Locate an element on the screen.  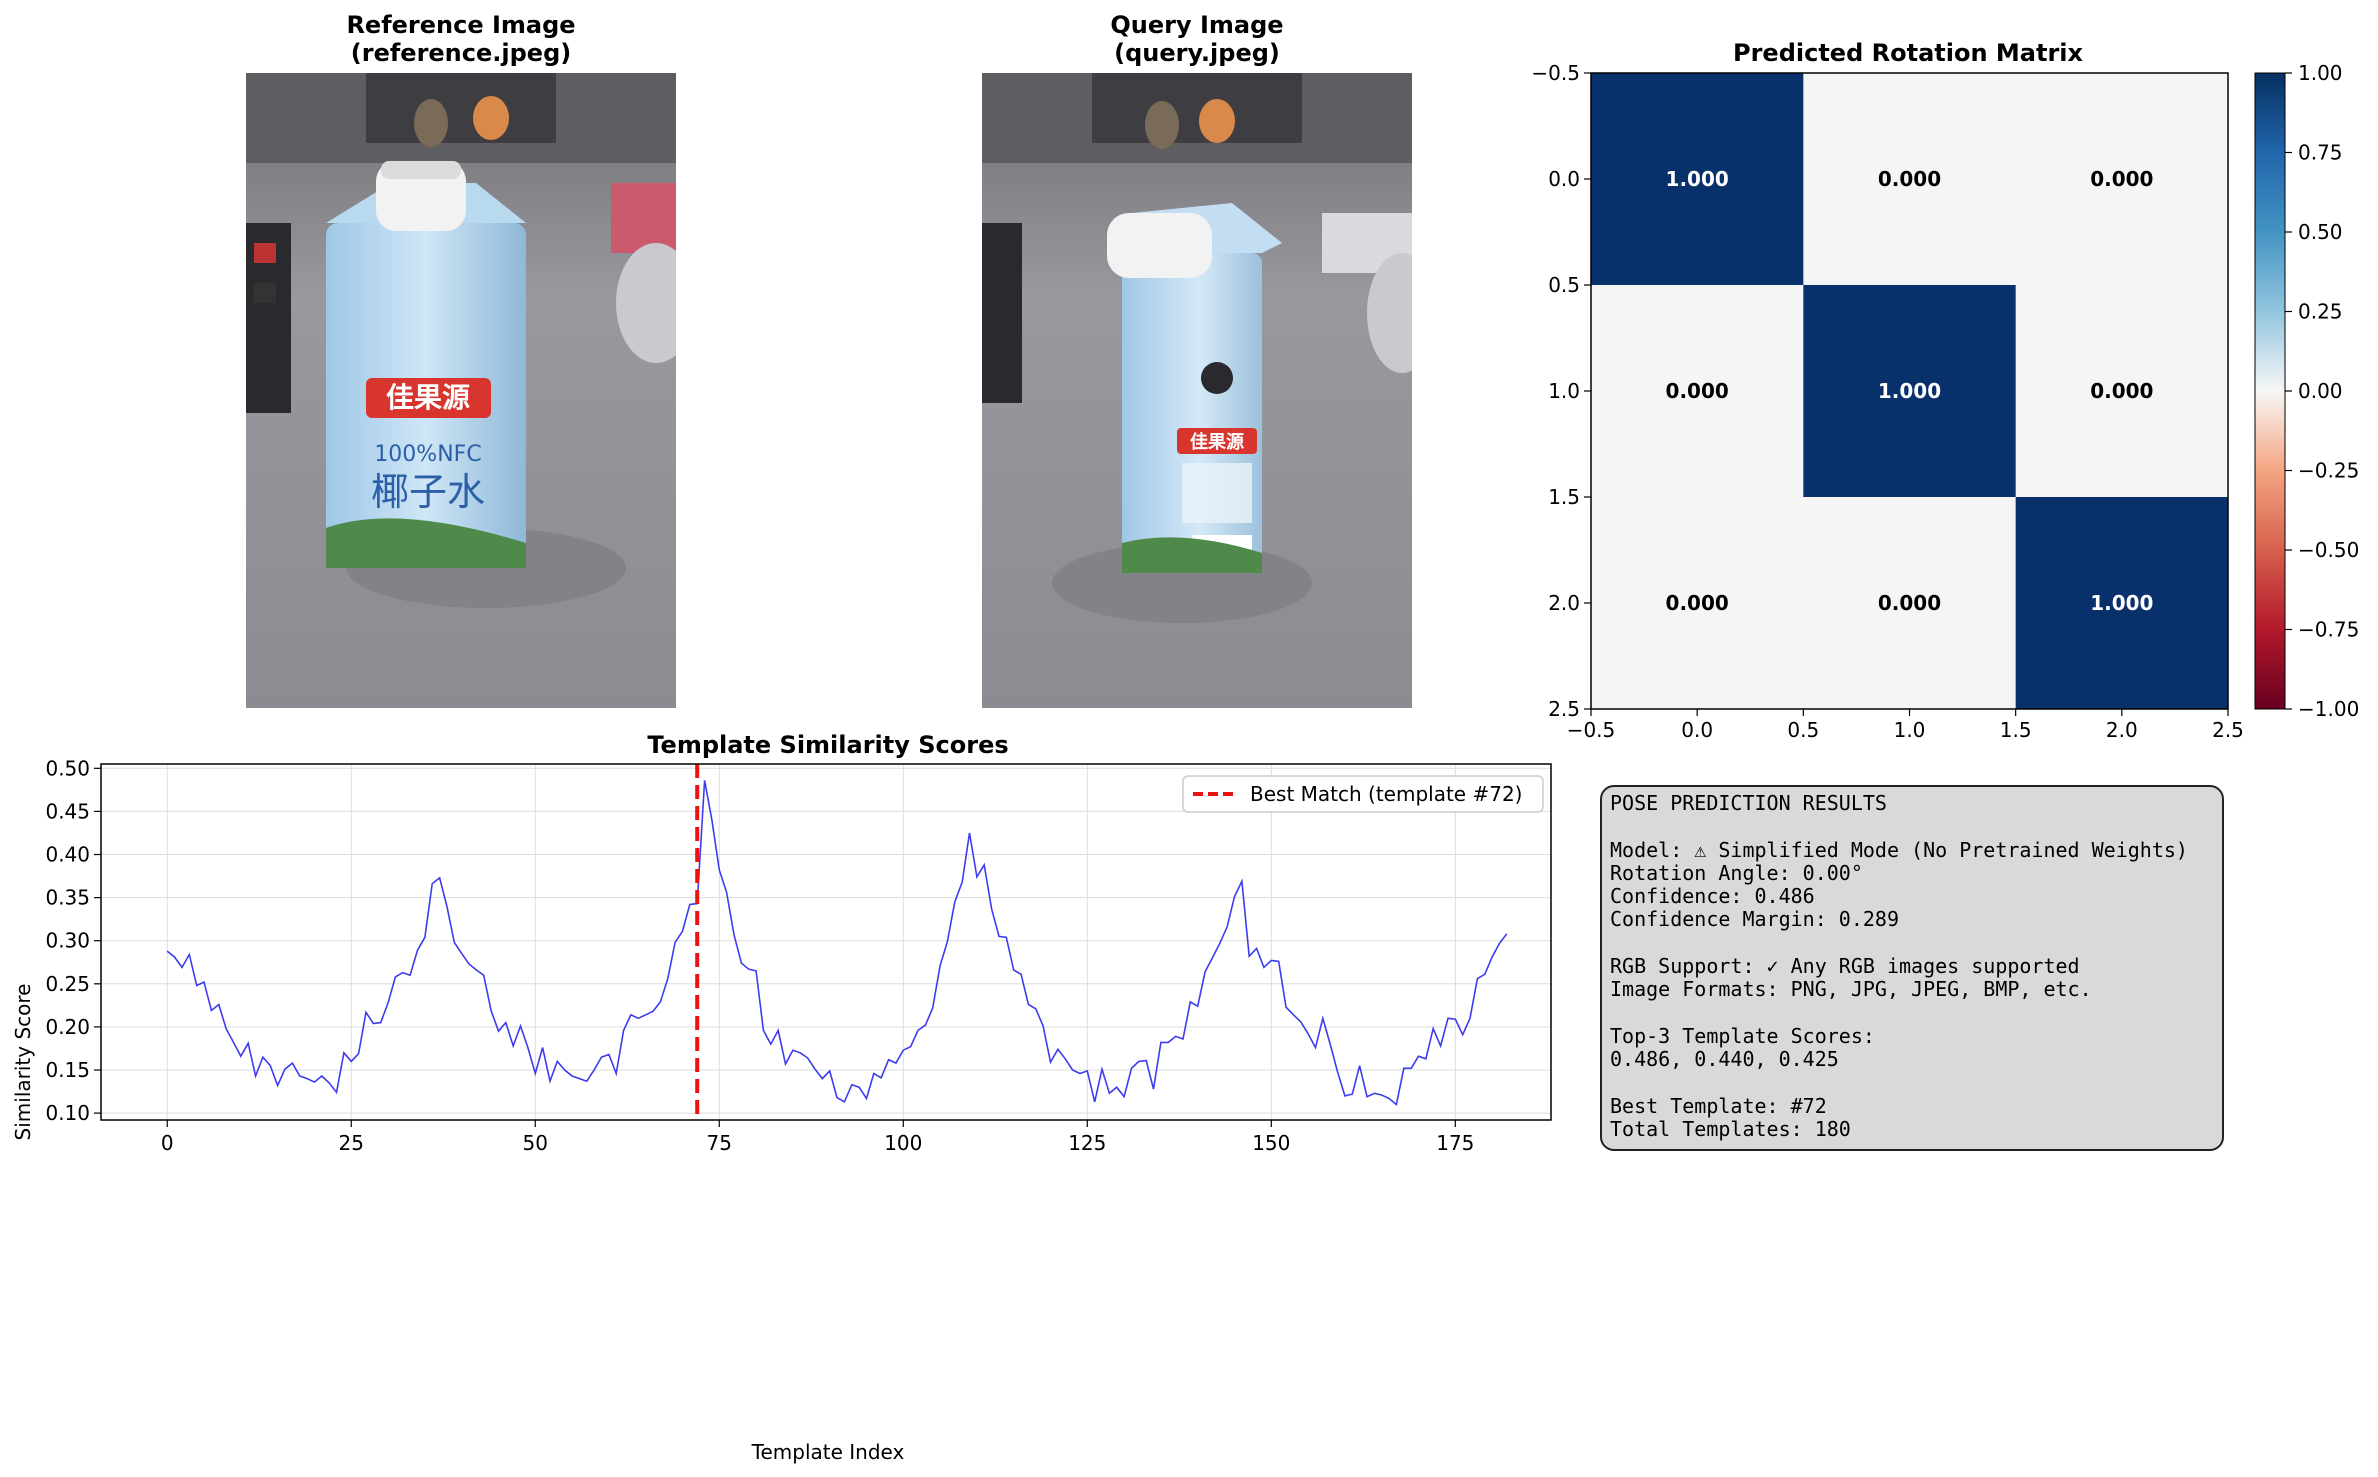
reference-photo-logo: 佳果源 is located at coordinates (428, 397).